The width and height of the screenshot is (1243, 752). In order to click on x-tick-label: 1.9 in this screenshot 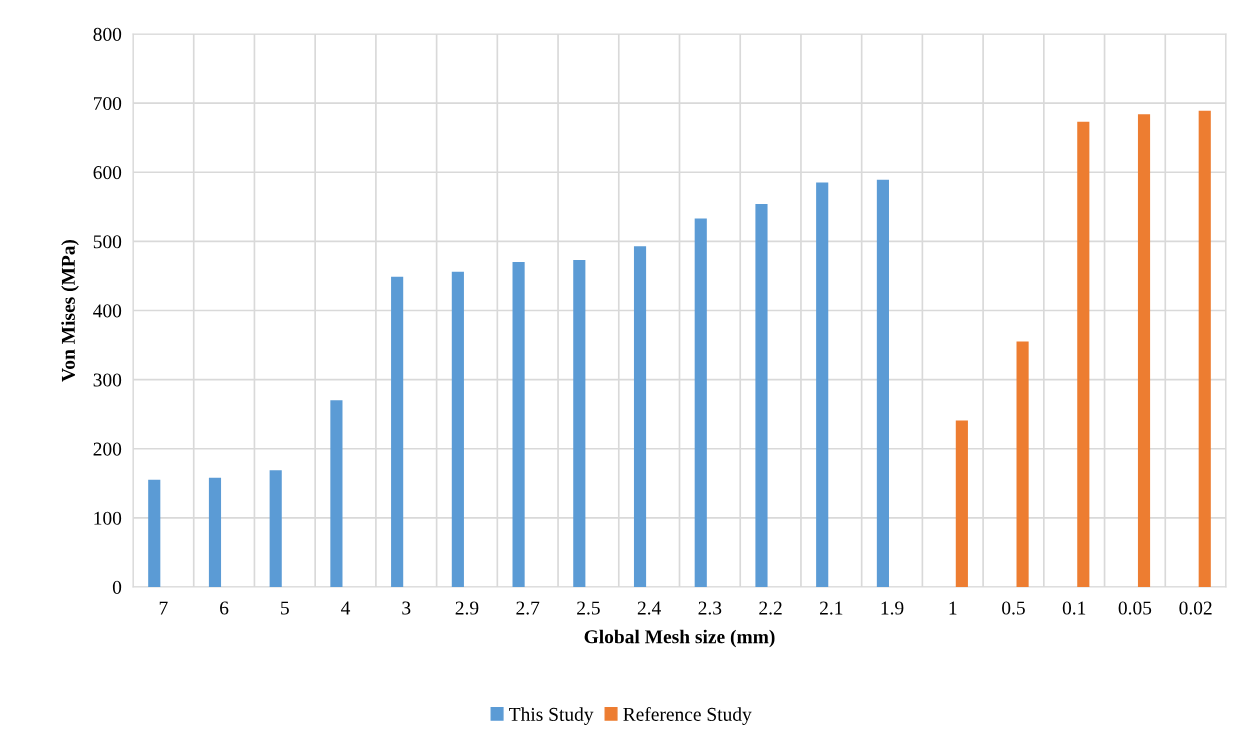, I will do `click(892, 608)`.